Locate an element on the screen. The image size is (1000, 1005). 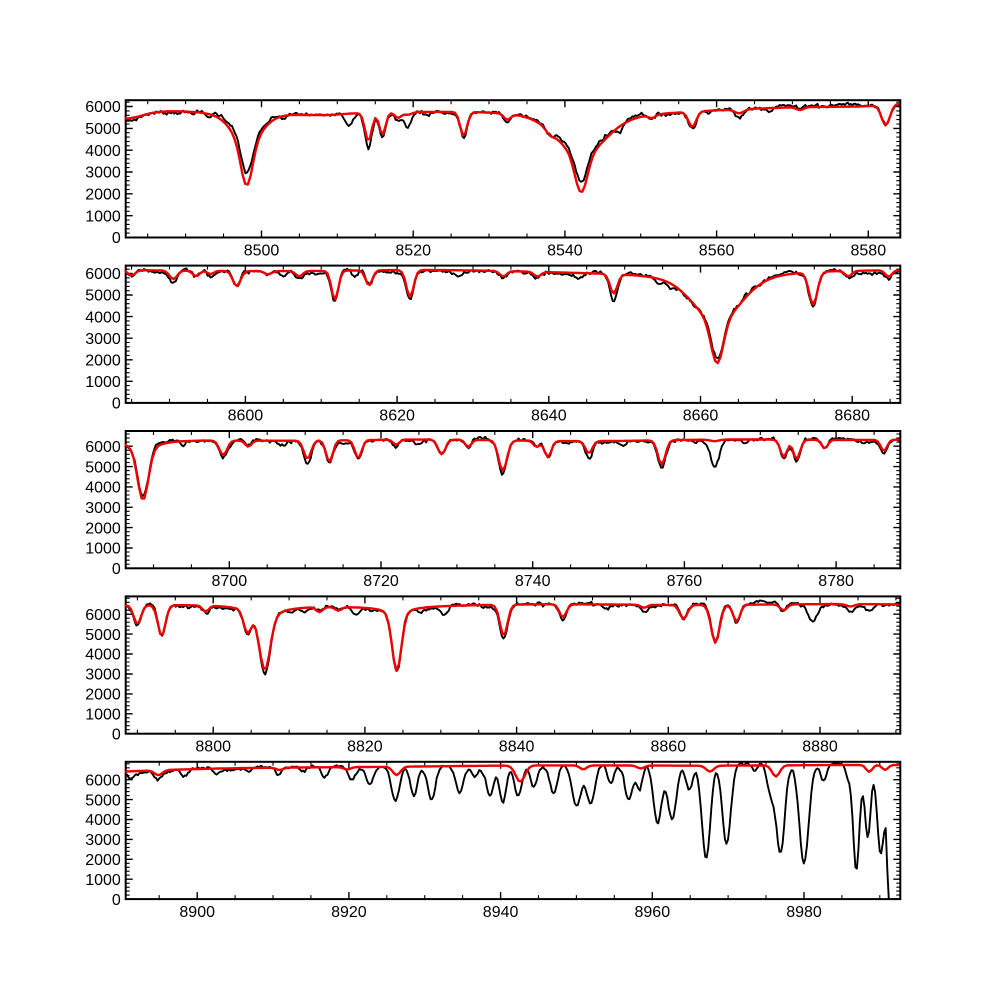
svg-text: 8760 is located at coordinates (685, 581).